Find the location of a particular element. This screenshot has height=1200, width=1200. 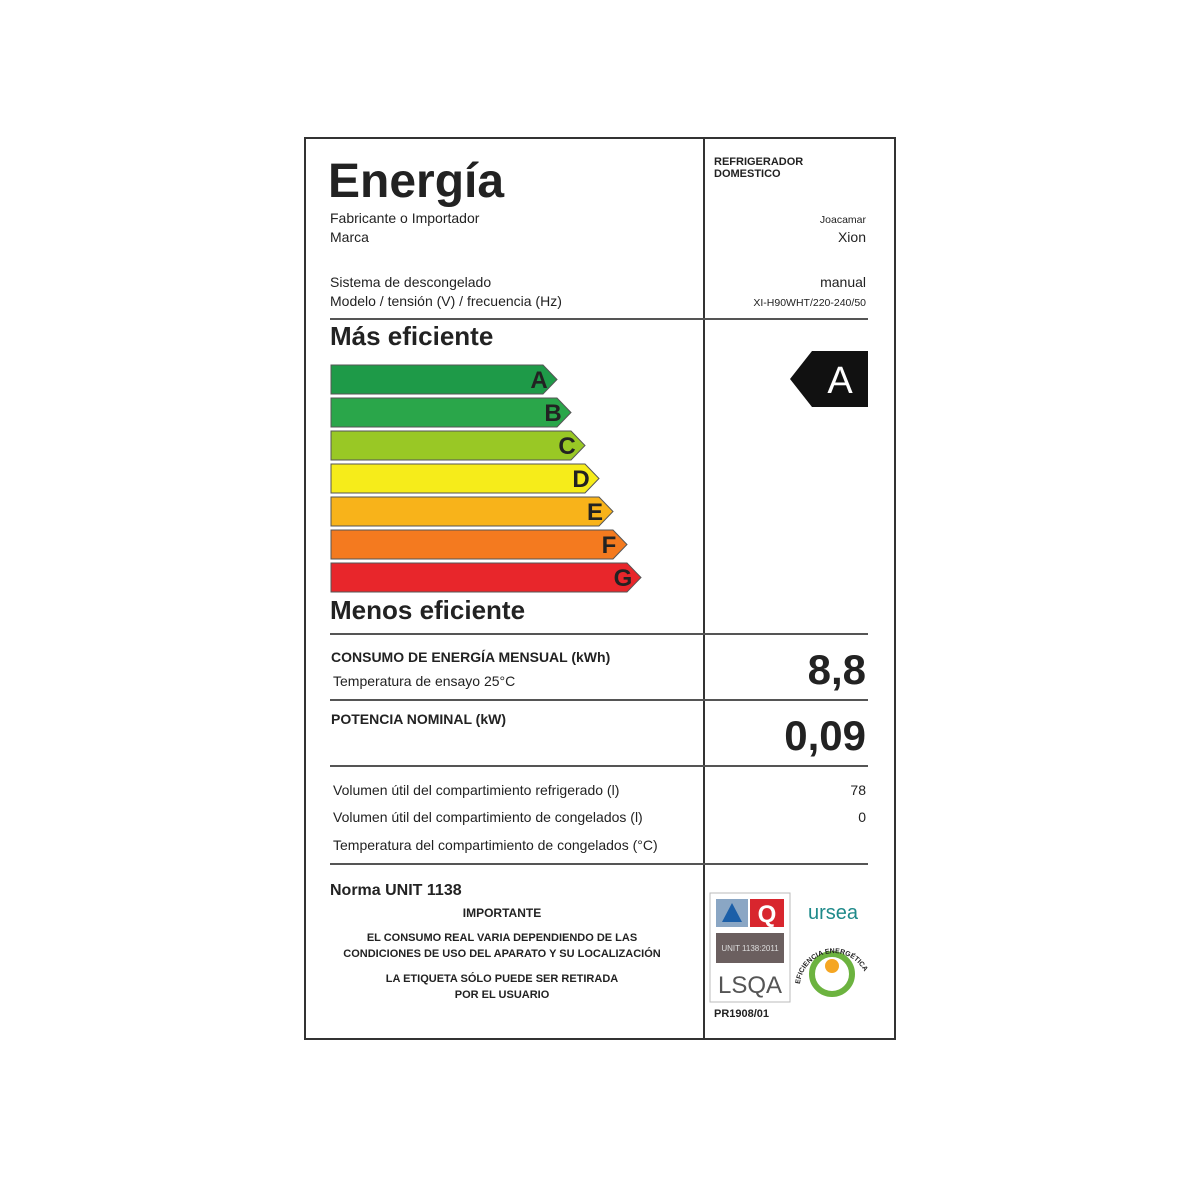

removal: POR EL USUARIO is located at coordinates (502, 995).